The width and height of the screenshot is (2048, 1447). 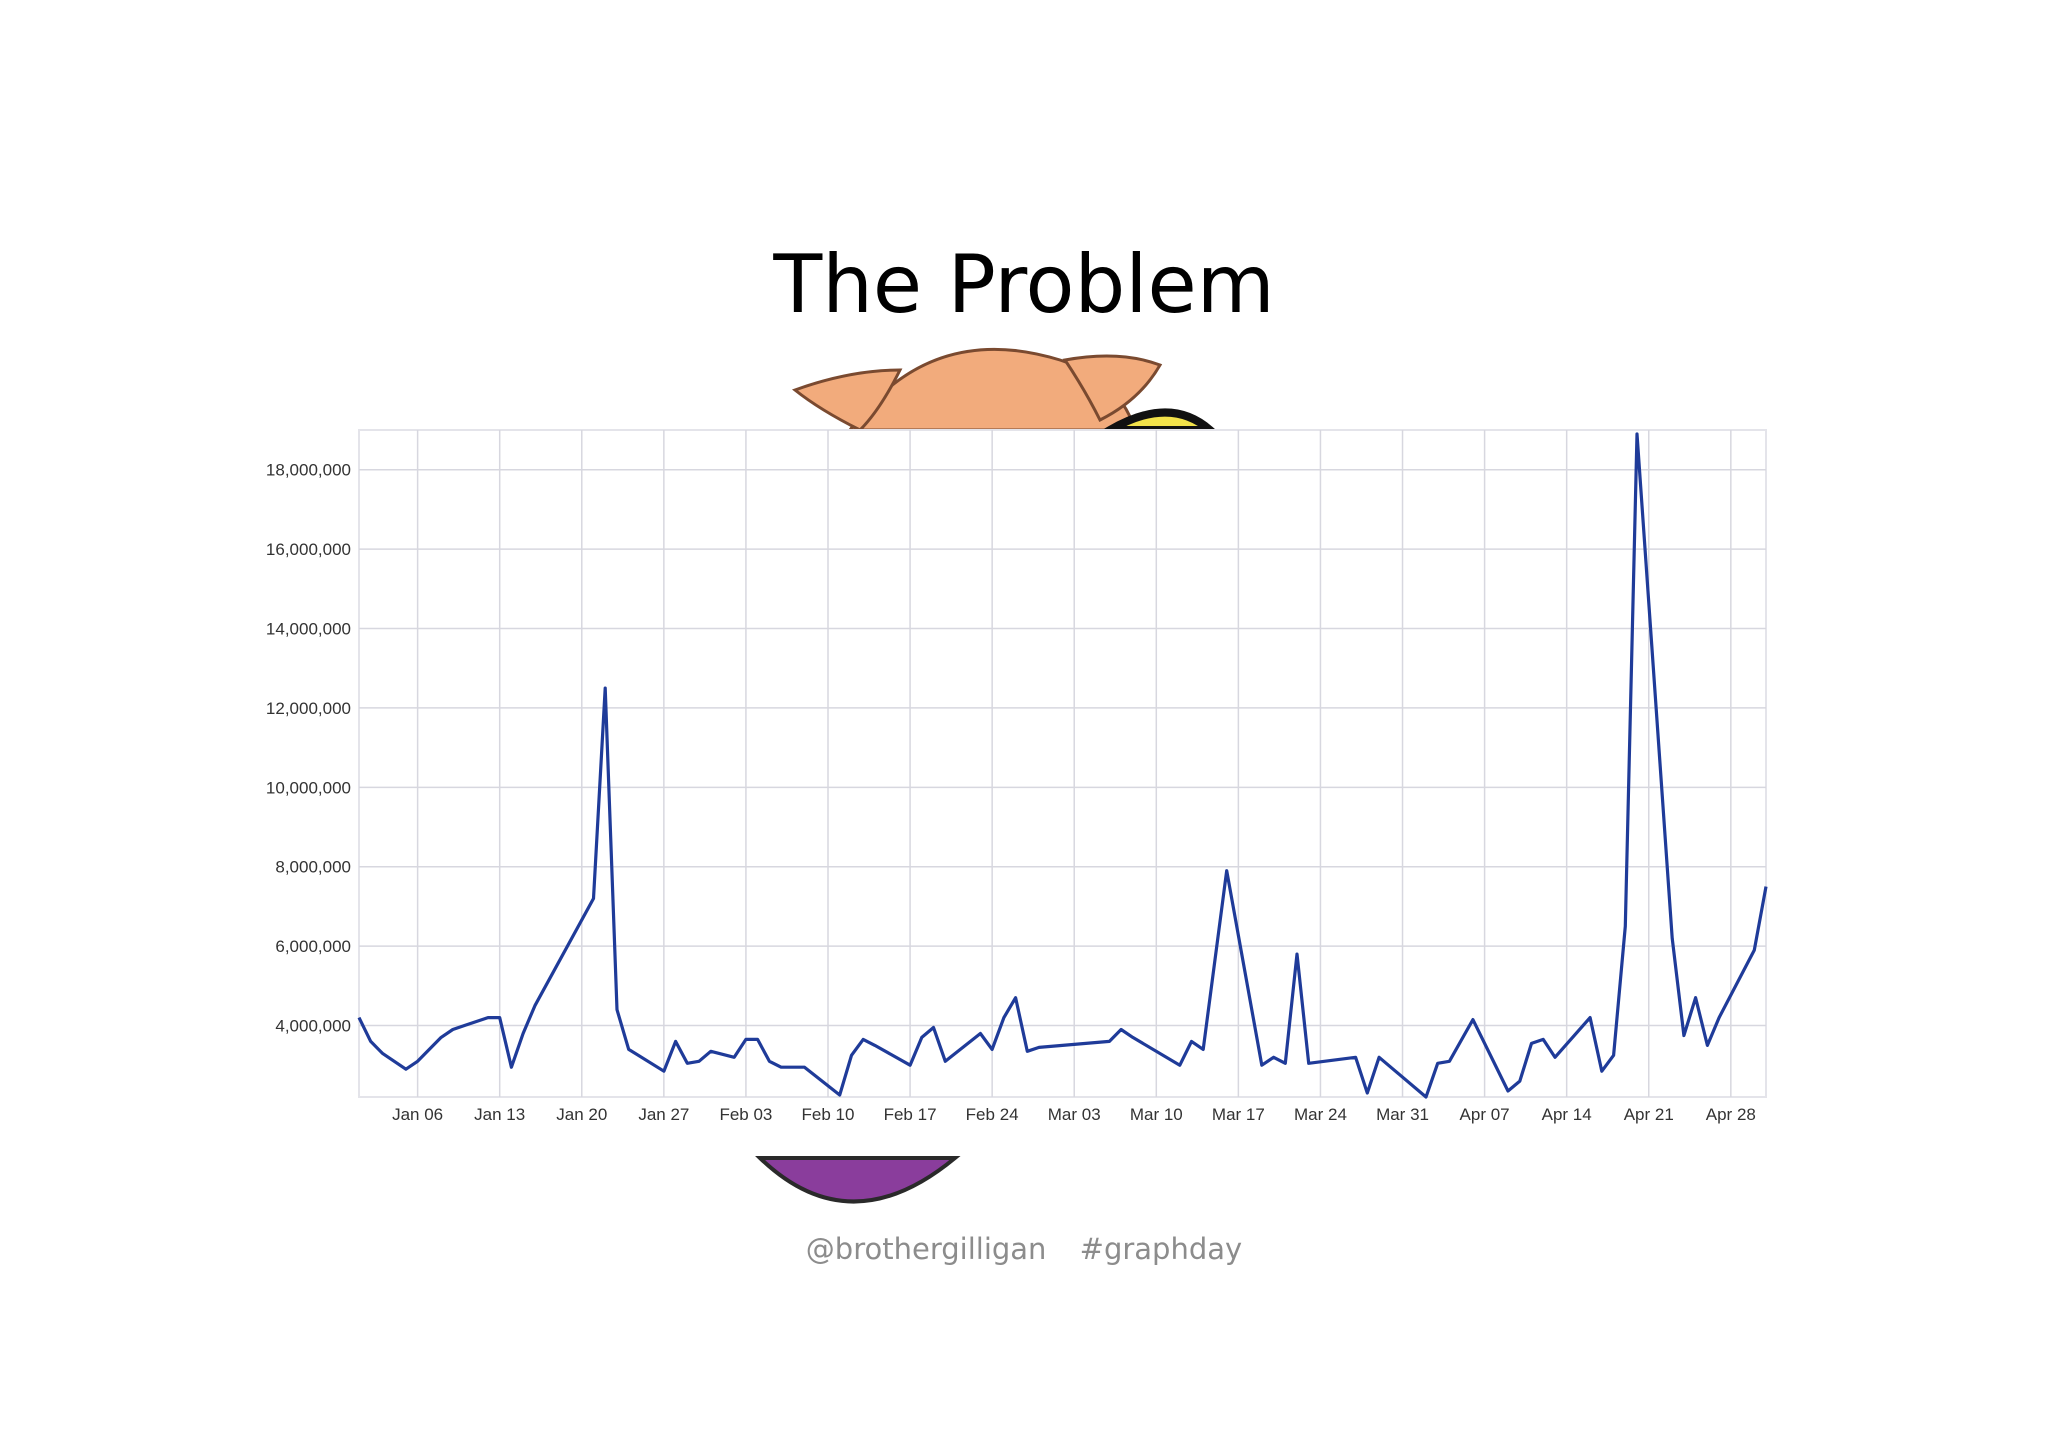 What do you see at coordinates (1485, 1114) in the screenshot?
I see `x-tick-label: Apr 07` at bounding box center [1485, 1114].